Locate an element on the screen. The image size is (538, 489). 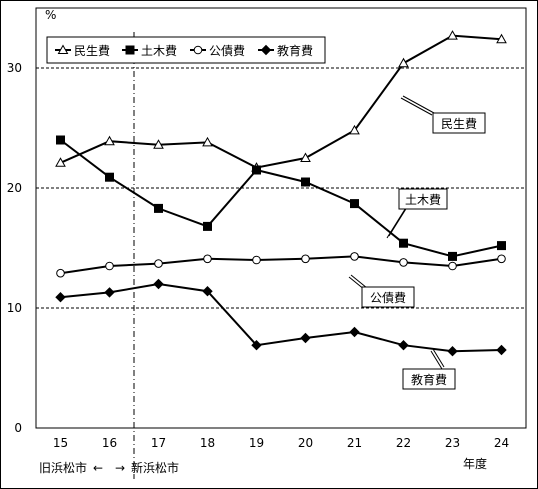
y-unit-label: % is located at coordinates (50, 15).